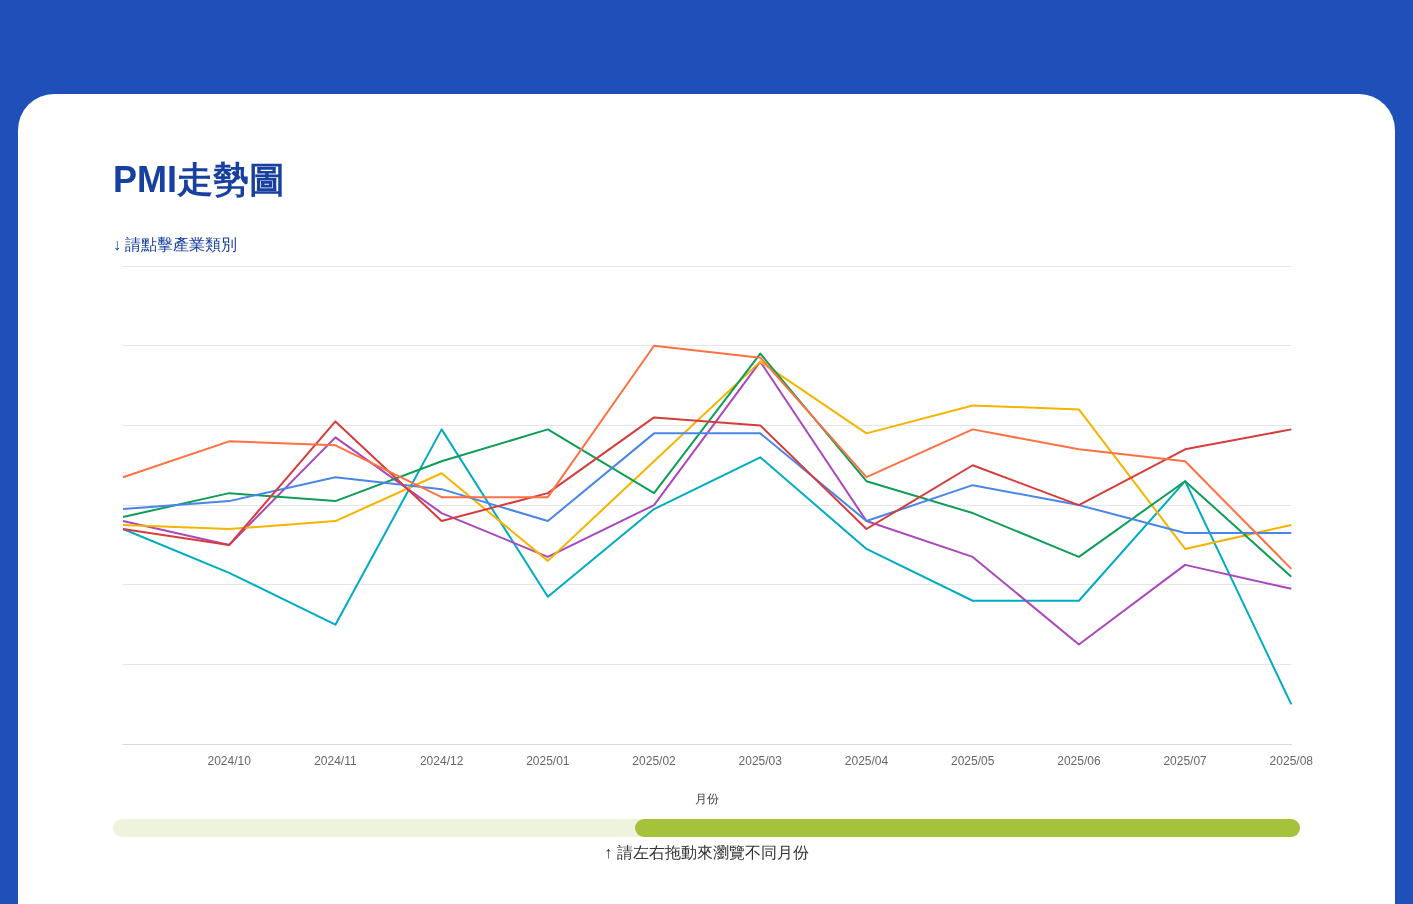 This screenshot has width=1413, height=904. Describe the element at coordinates (335, 760) in the screenshot. I see `x-tick-label: 2024/11` at that location.